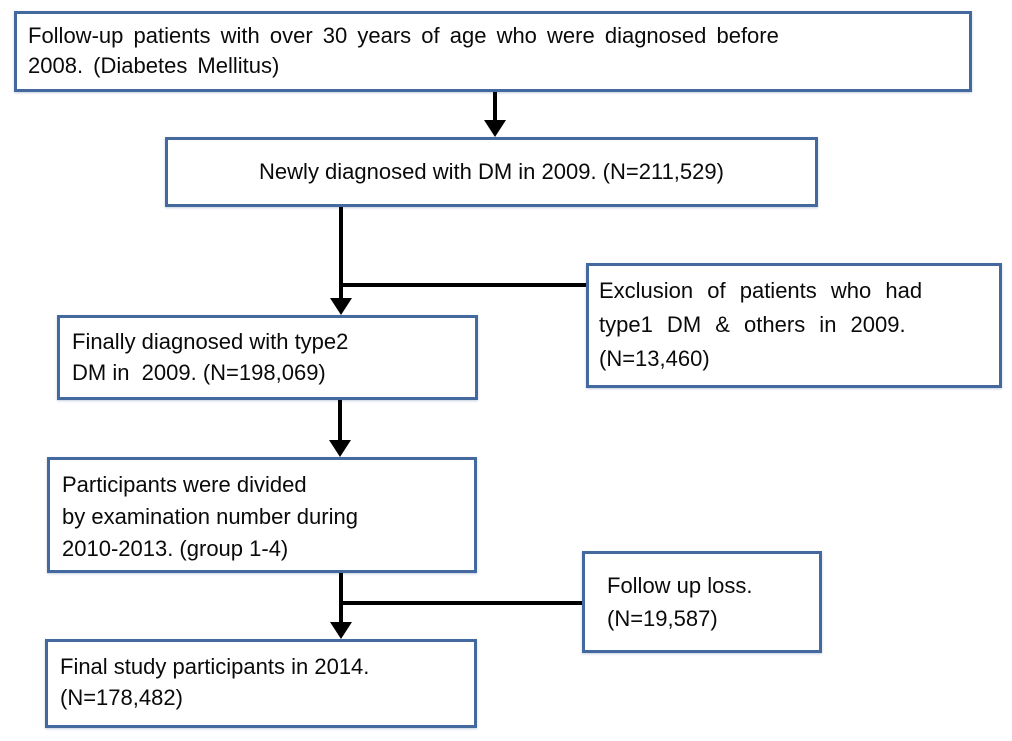 The width and height of the screenshot is (1012, 741). Describe the element at coordinates (495, 106) in the screenshot. I see `connector-population-to-newly-stem` at that location.